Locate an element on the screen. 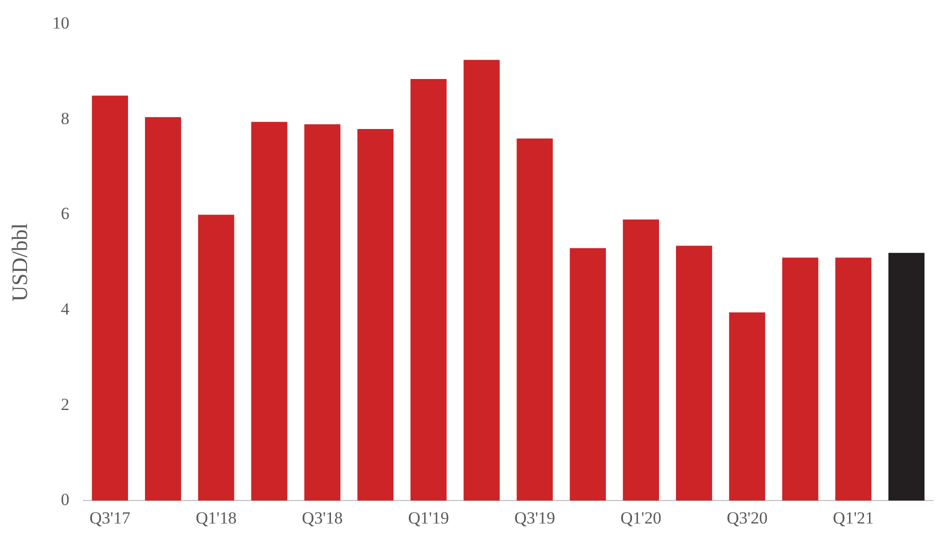  y-tick-label: 6 is located at coordinates (65, 214).